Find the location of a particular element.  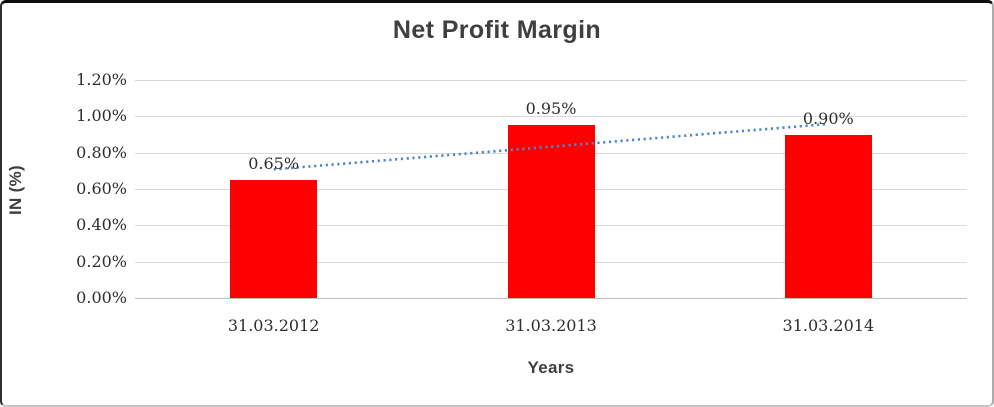

bar-data-label: 0.65% is located at coordinates (274, 163).